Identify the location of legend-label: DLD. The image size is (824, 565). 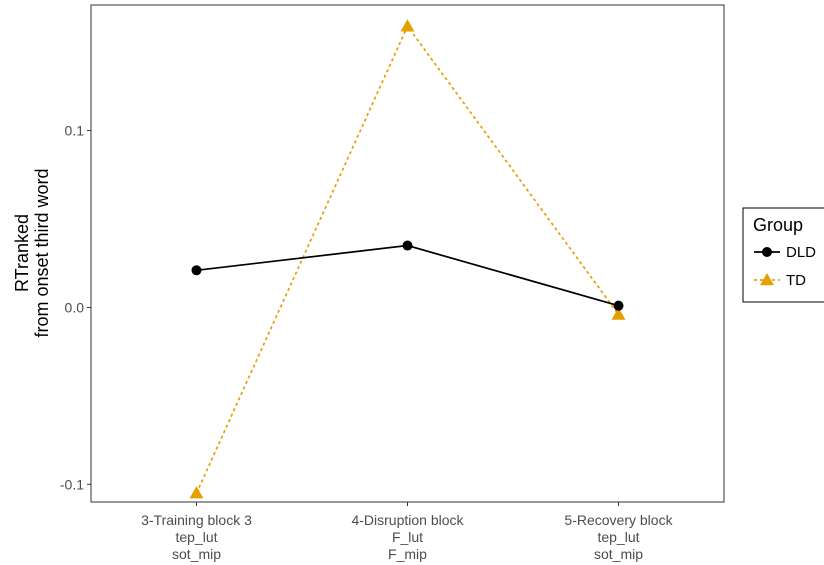
(801, 252).